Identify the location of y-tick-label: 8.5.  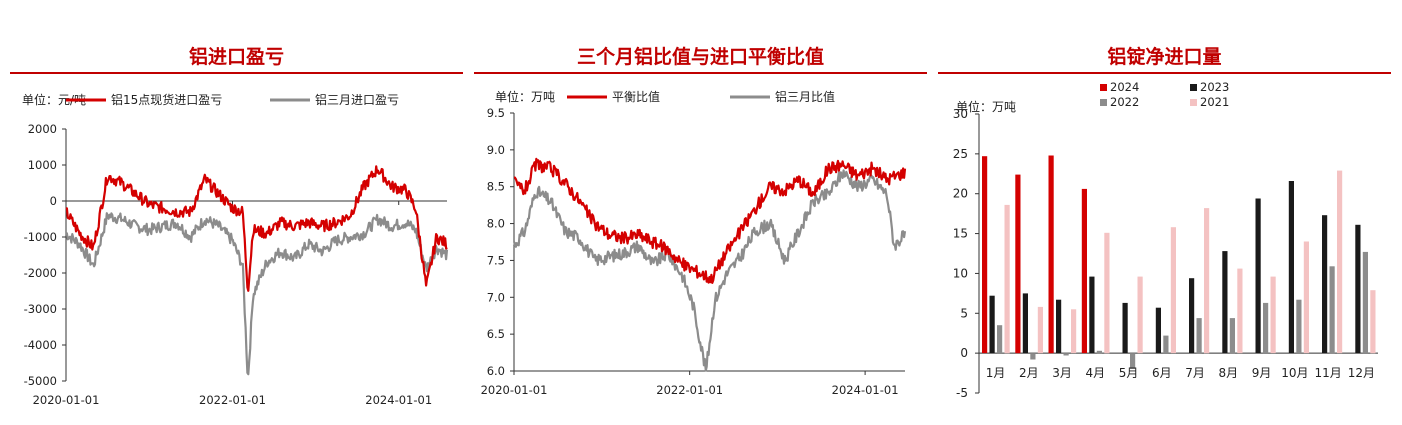
(496, 187).